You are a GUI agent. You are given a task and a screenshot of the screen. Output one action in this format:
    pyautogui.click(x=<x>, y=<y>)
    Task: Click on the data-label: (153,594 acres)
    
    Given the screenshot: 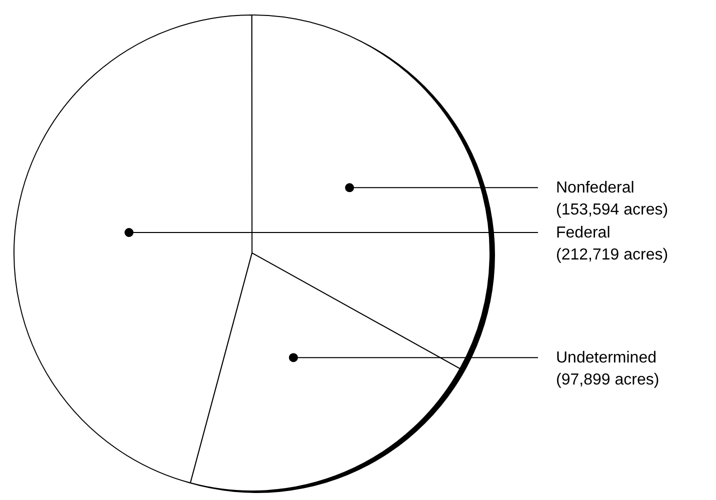 What is the action you would take?
    pyautogui.click(x=612, y=210)
    